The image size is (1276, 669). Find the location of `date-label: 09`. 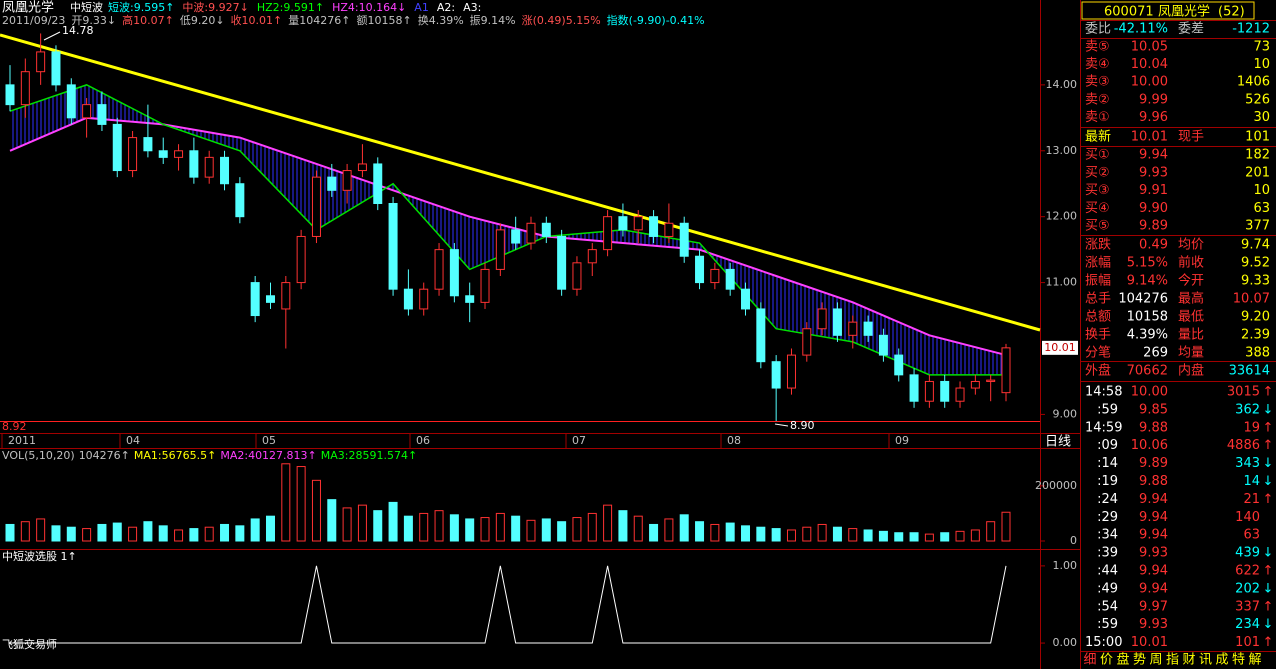

date-label: 09 is located at coordinates (902, 440).